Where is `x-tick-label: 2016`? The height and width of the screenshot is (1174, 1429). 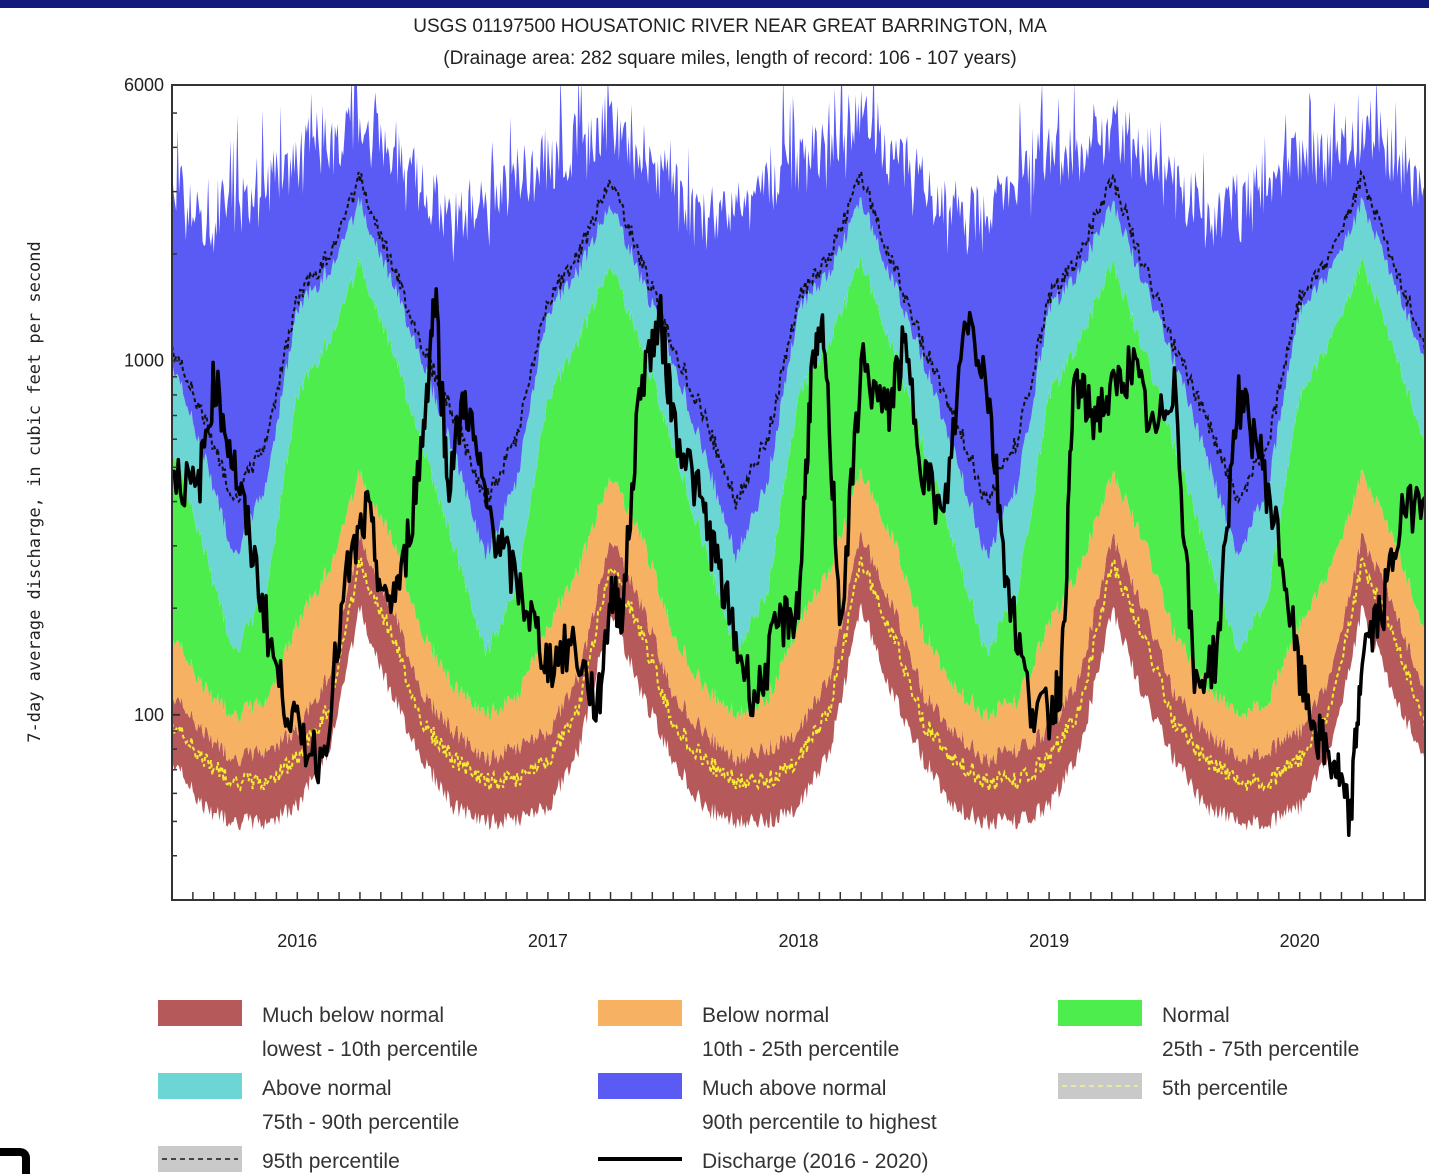 x-tick-label: 2016 is located at coordinates (297, 941).